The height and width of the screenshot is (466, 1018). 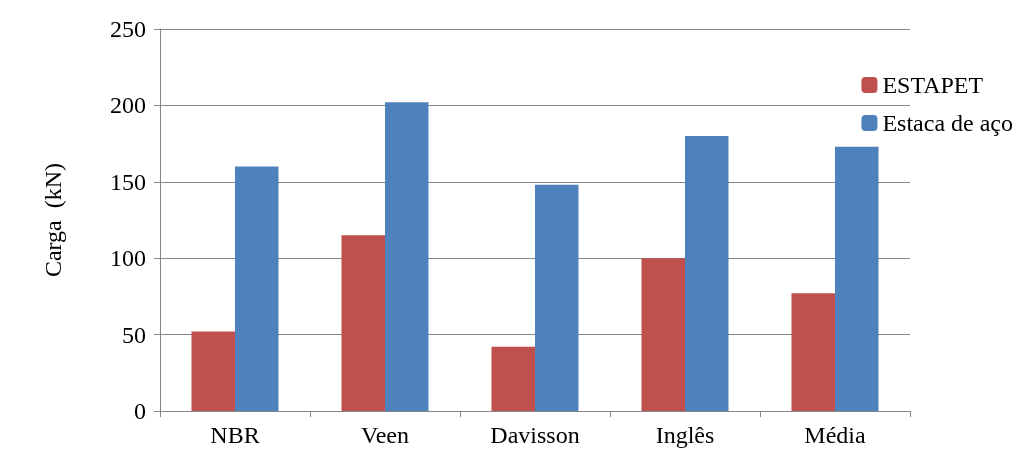 I want to click on legend-label: ESTAPET, so click(x=933, y=85).